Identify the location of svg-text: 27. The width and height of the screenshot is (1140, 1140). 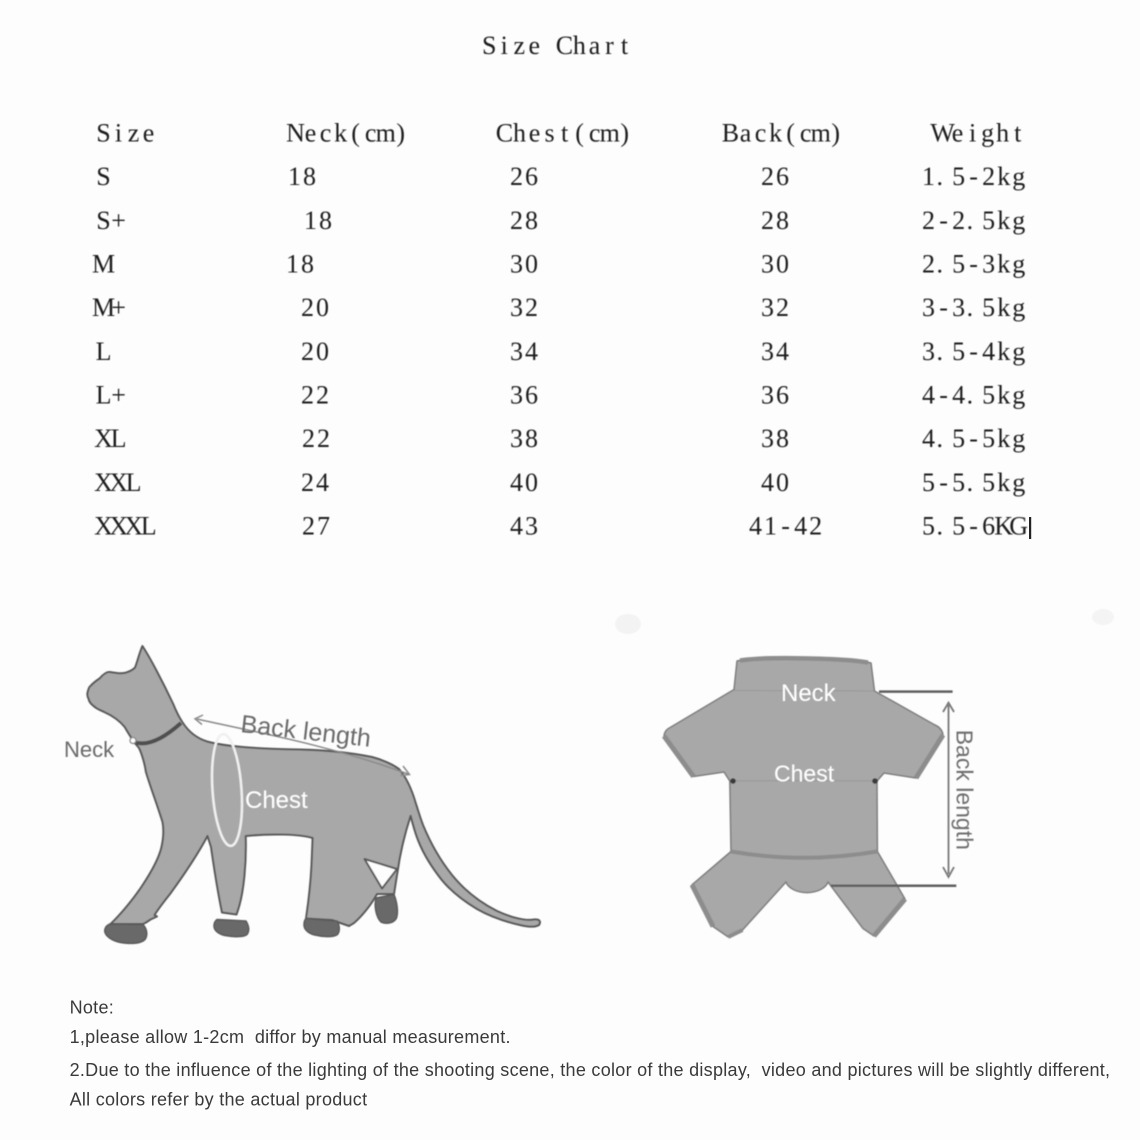
(316, 526).